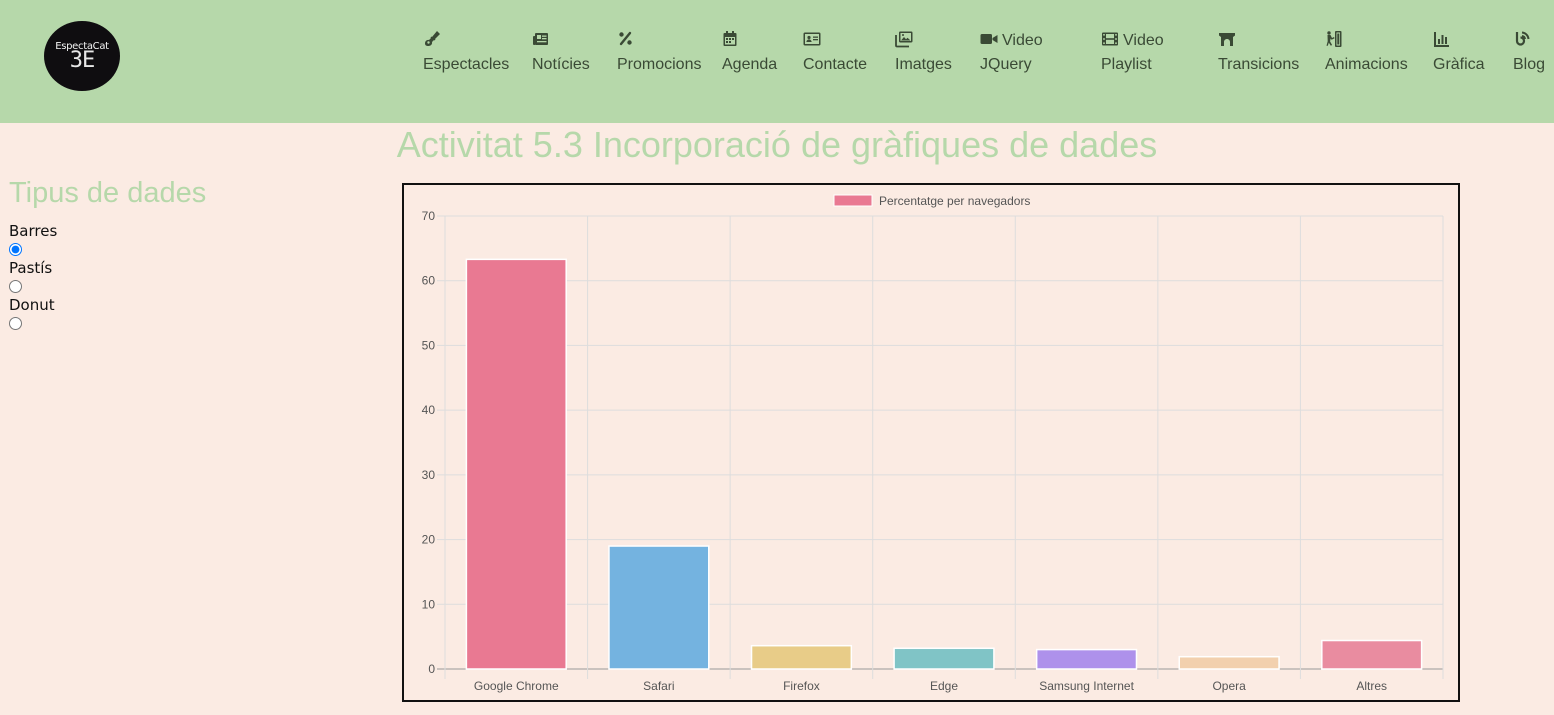 This screenshot has width=1554, height=715. What do you see at coordinates (1459, 53) in the screenshot?
I see `nav-item-grafica: Gràfica` at bounding box center [1459, 53].